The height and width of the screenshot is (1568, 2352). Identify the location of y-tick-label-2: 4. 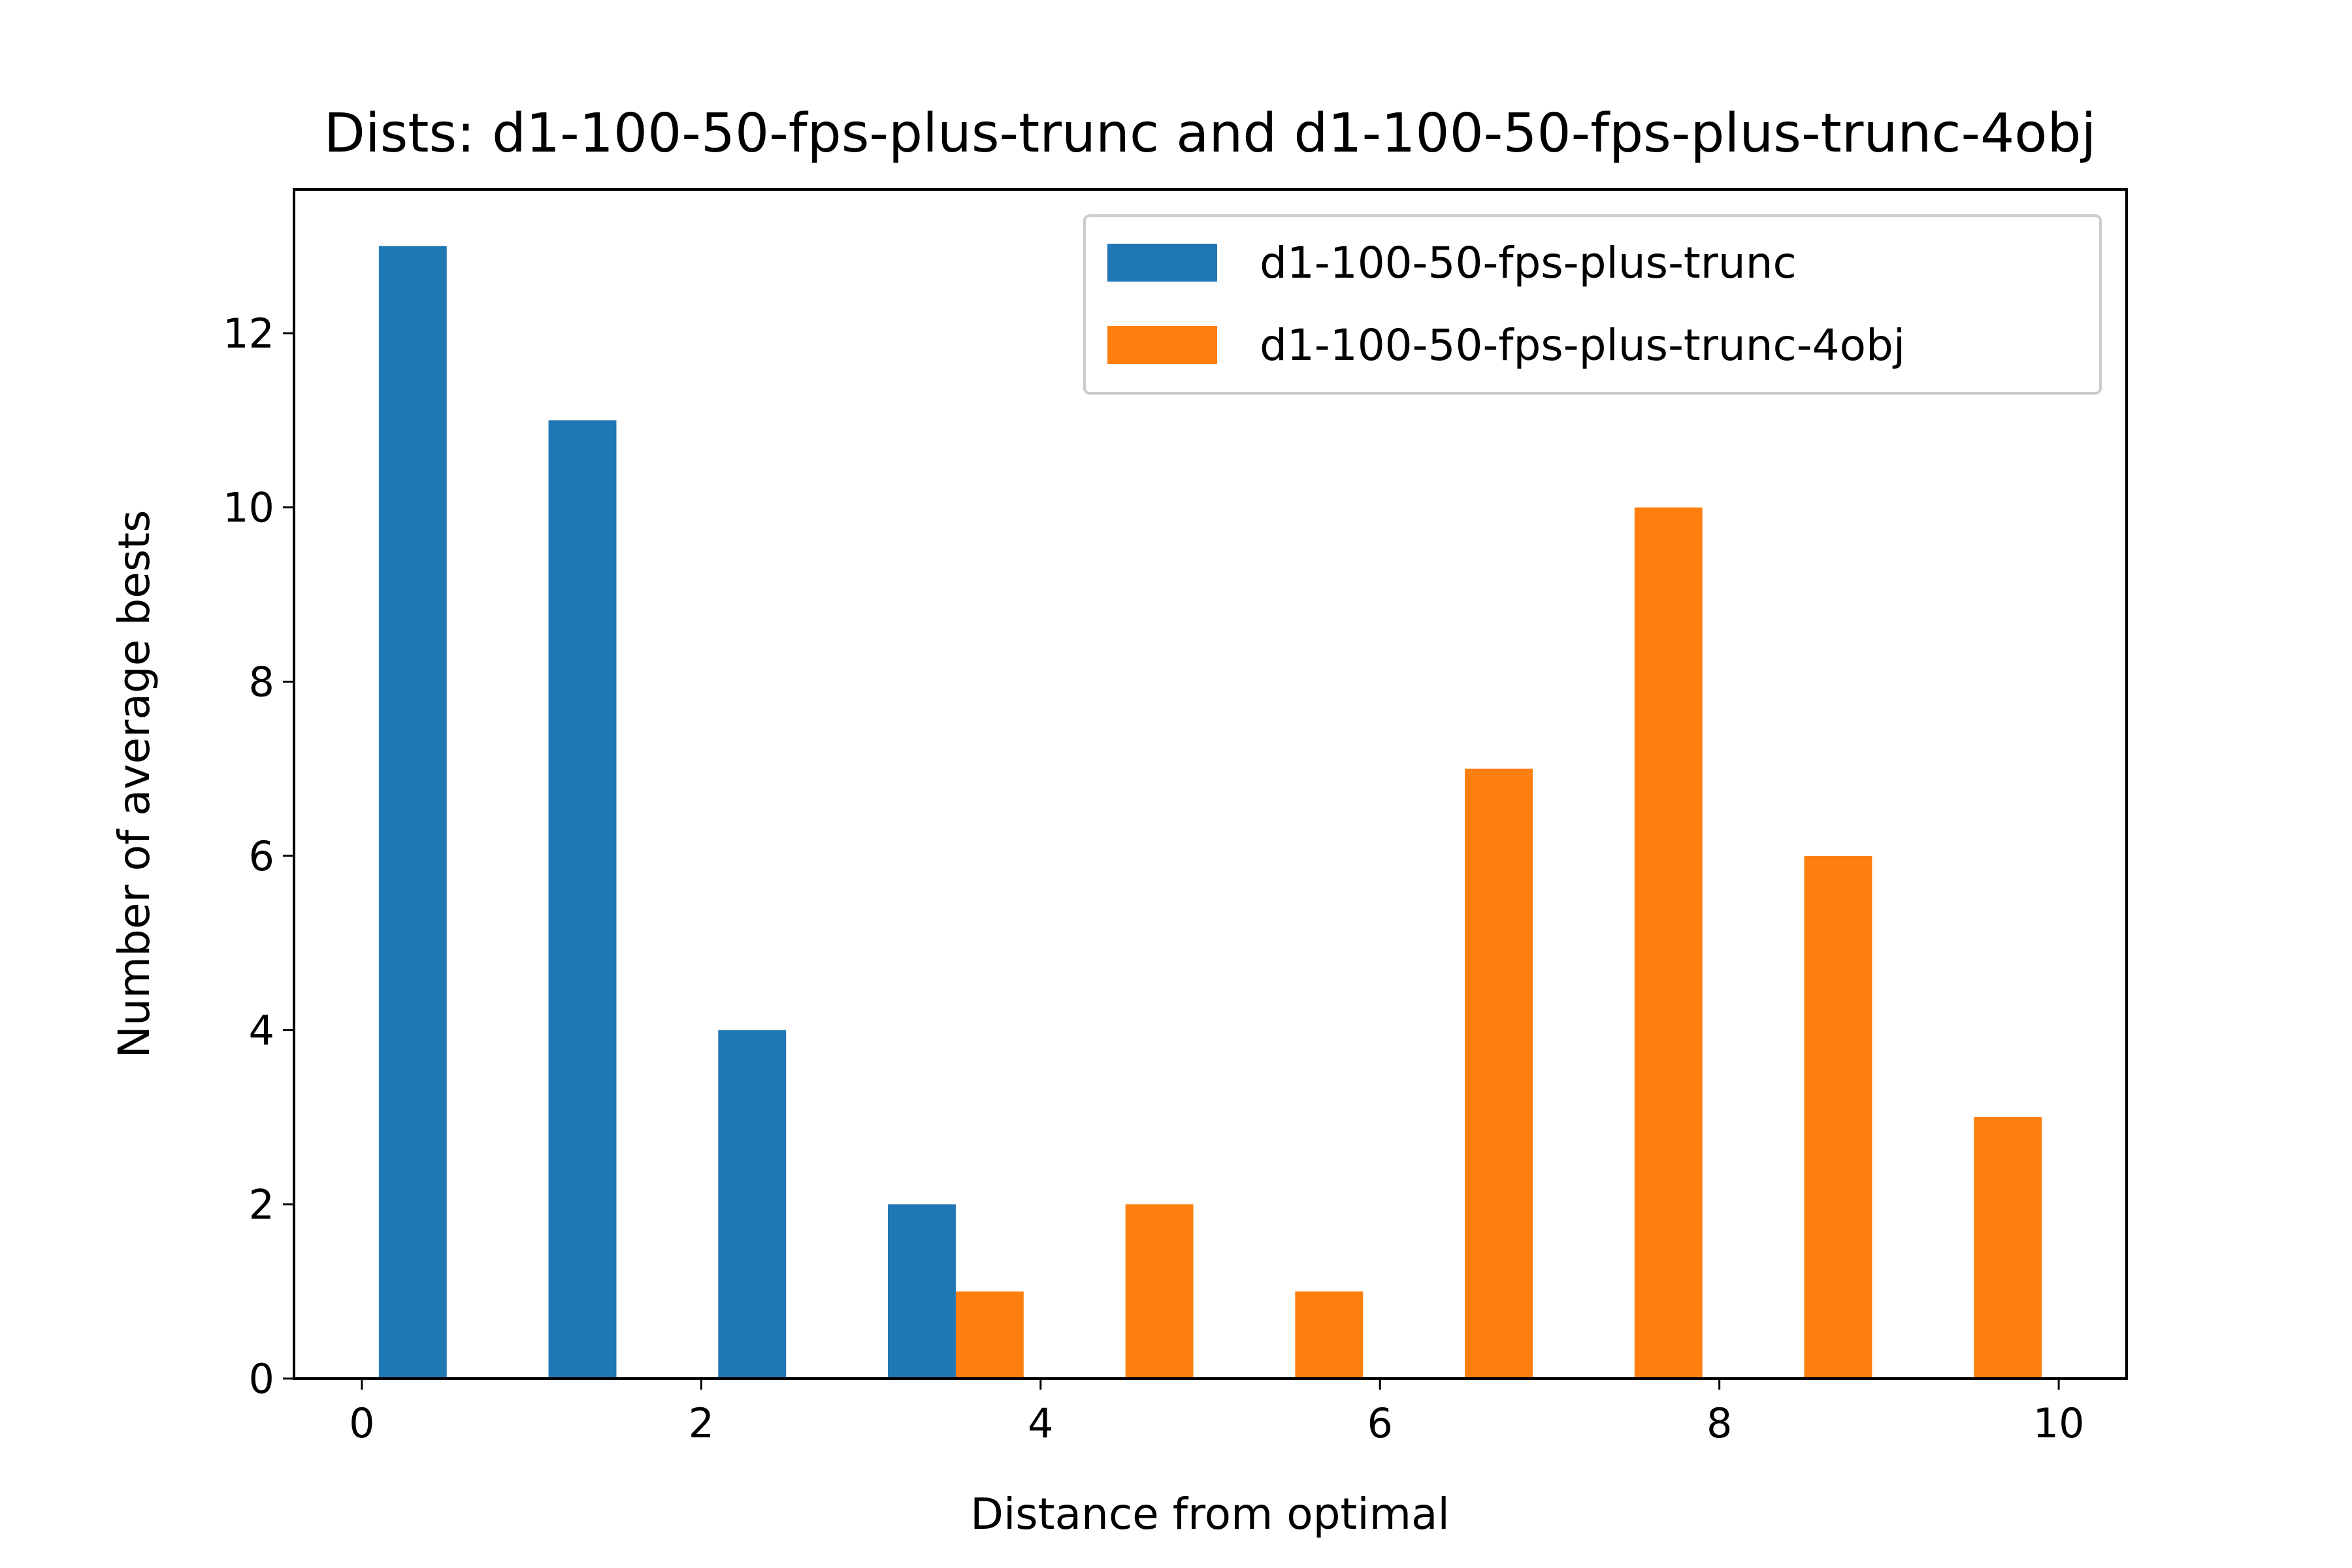
(261, 1030).